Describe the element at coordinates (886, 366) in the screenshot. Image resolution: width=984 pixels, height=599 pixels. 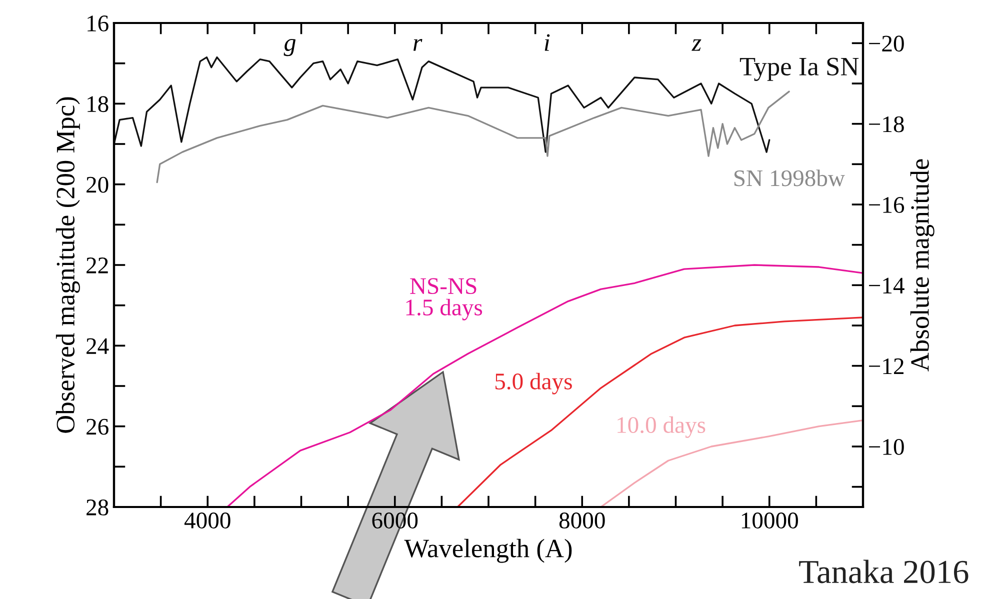
I see `y2-tick-label: −12` at that location.